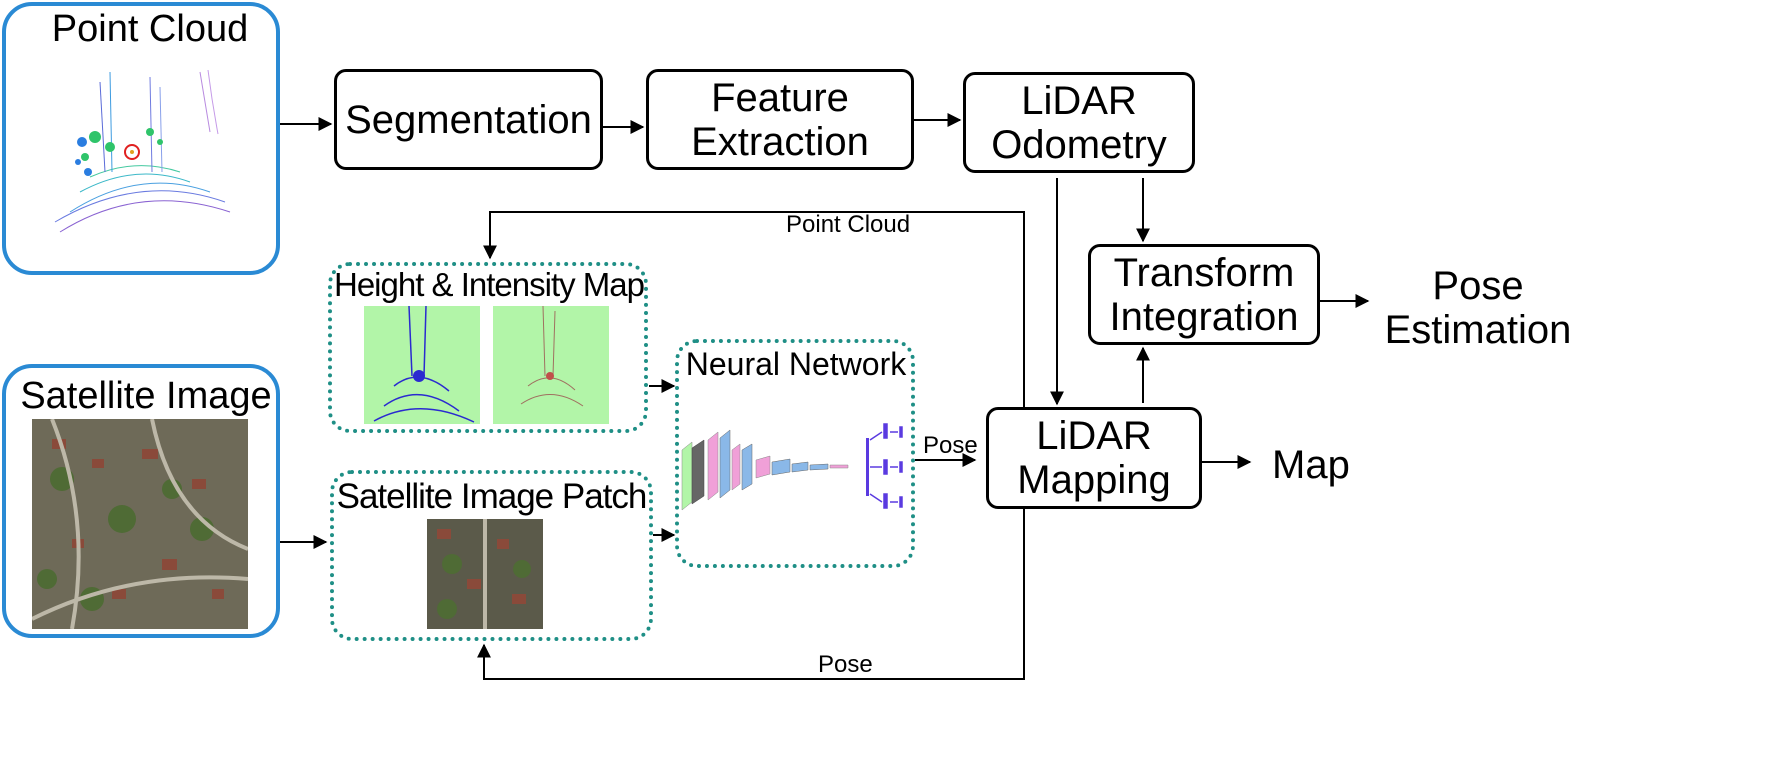 The height and width of the screenshot is (774, 1783). What do you see at coordinates (492, 496) in the screenshot?
I see `satellite-image-patch-title: Satellite Image Patch` at bounding box center [492, 496].